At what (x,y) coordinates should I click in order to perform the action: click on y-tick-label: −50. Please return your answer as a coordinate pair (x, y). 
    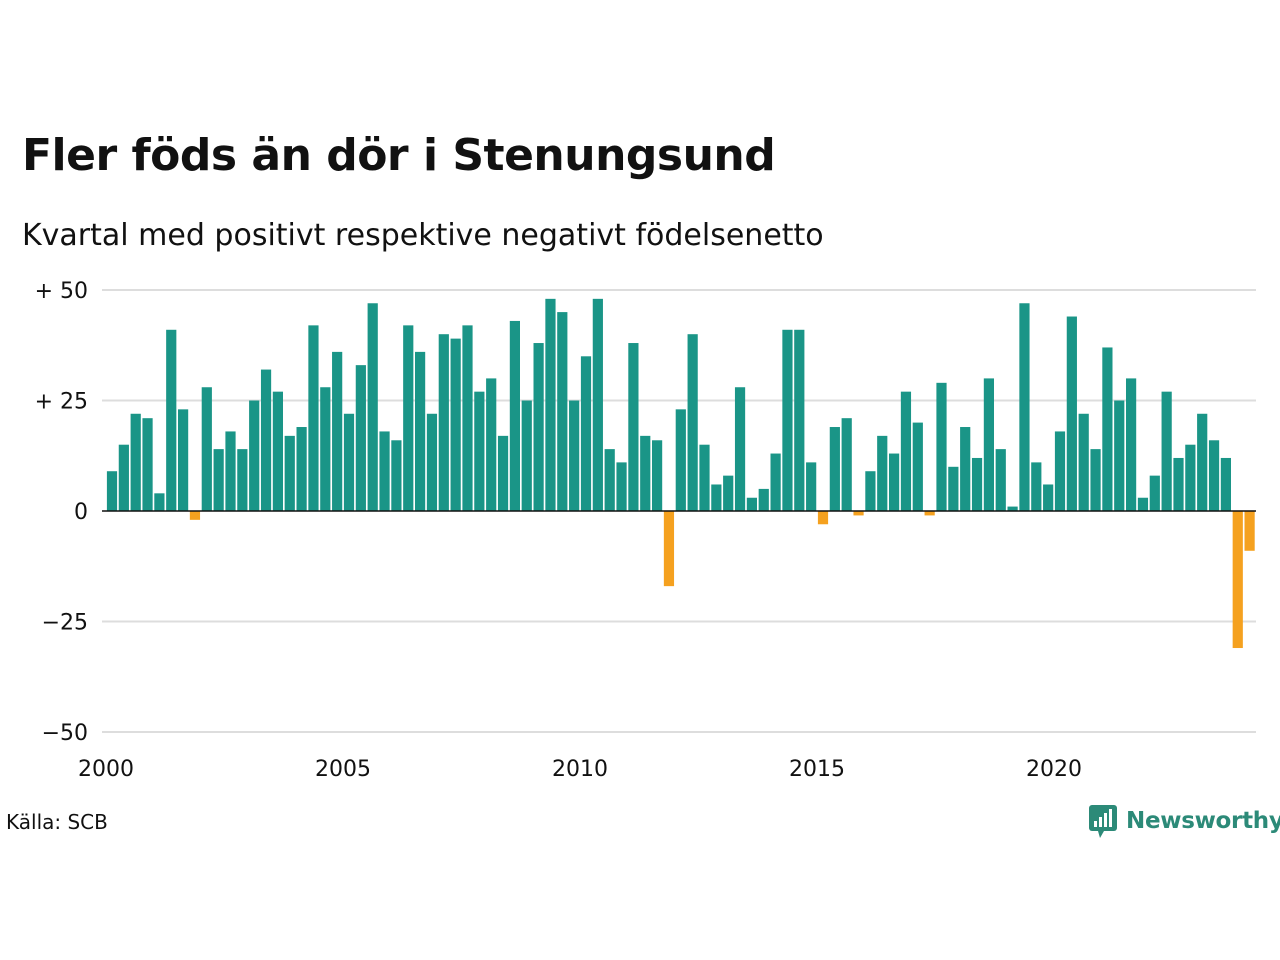
    Looking at the image, I should click on (65, 733).